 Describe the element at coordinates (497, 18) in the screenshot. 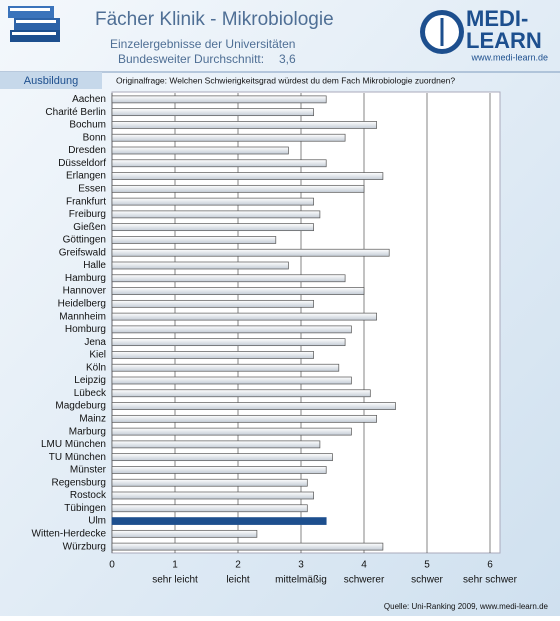

I see `logo-top: MEDI-` at that location.